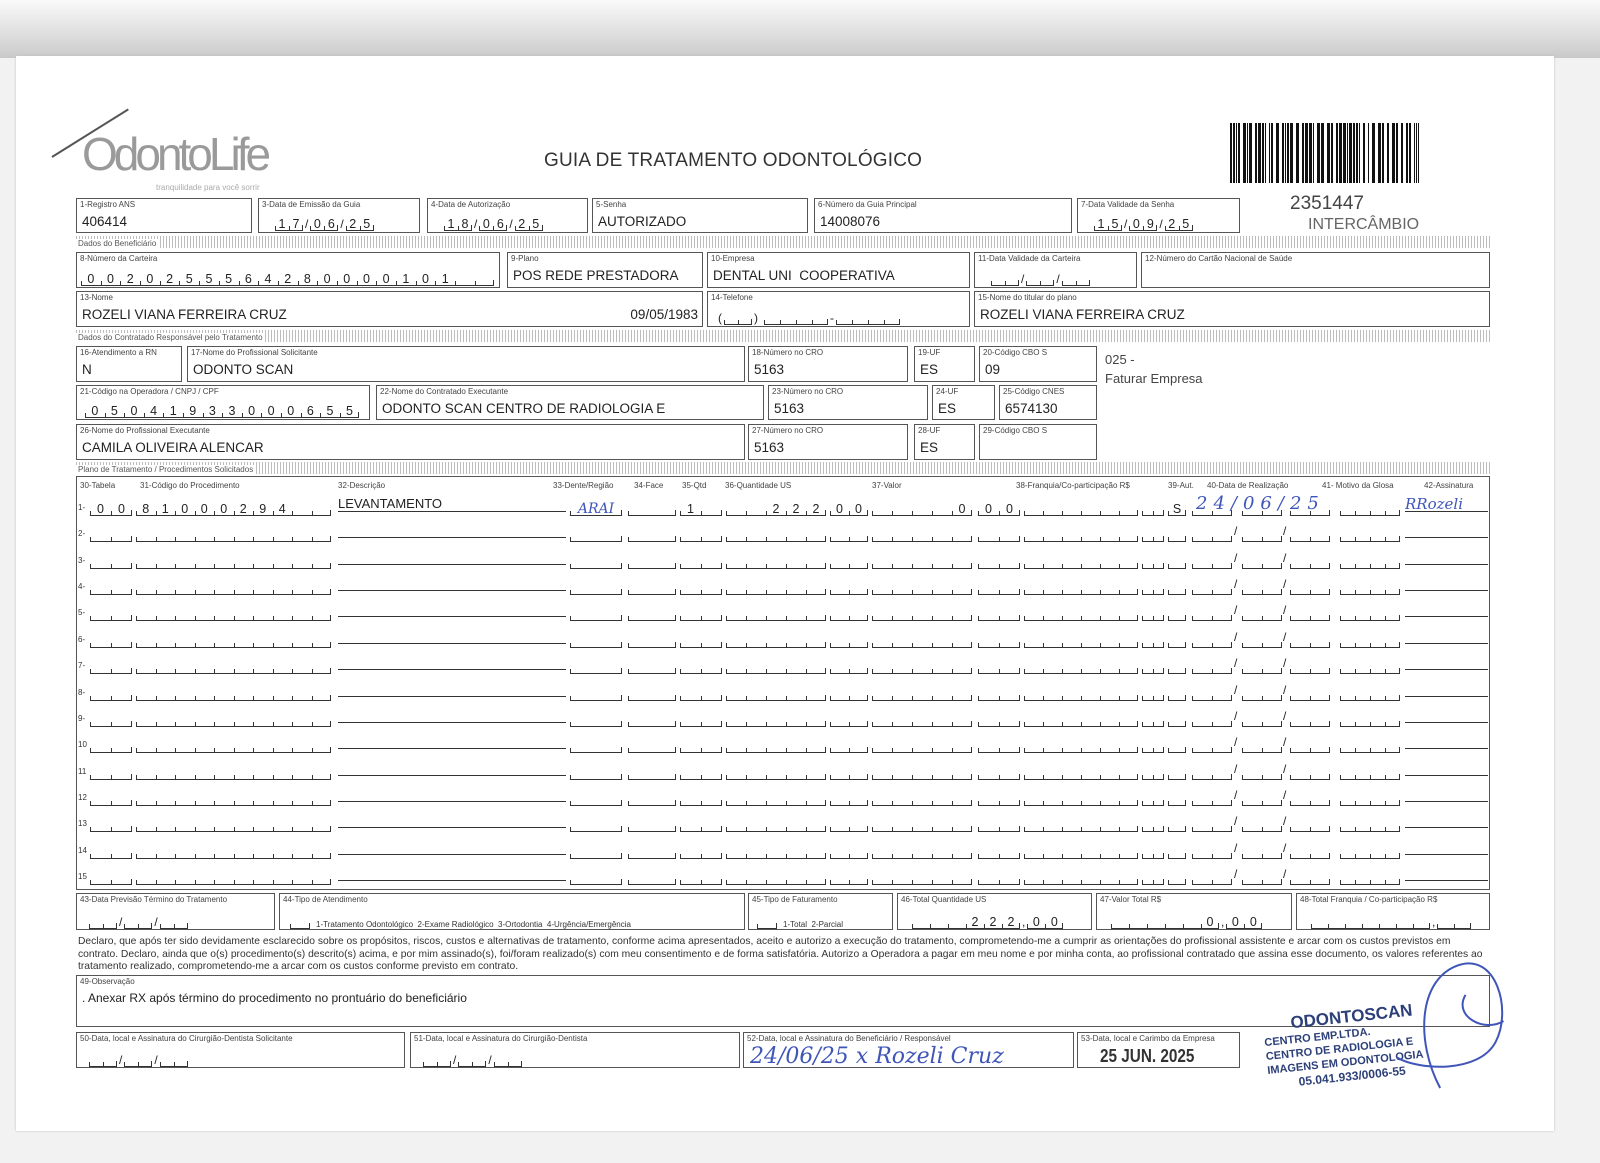 The image size is (1600, 1163). I want to click on tipo-faturamento-input, so click(767, 922).